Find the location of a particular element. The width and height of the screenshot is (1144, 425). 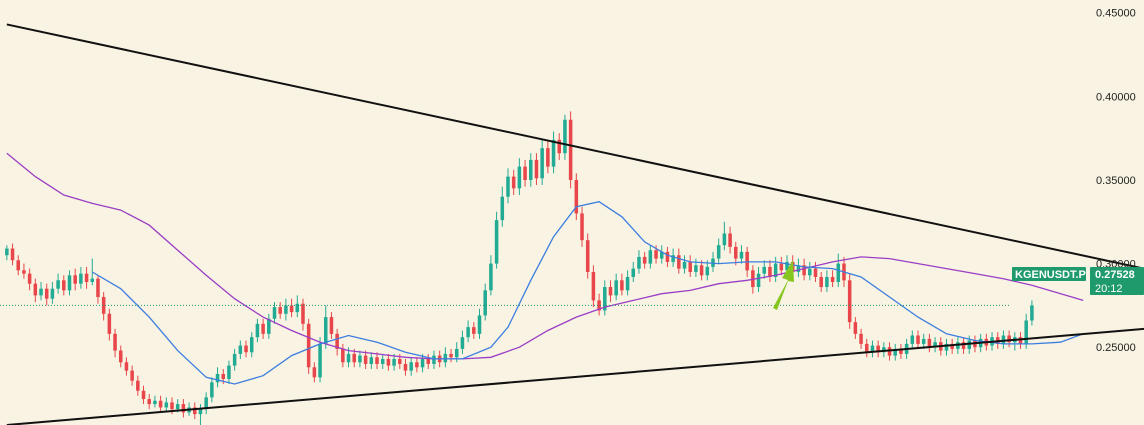

last-price-tag: 0.27528 20:12 is located at coordinates (1117, 281).